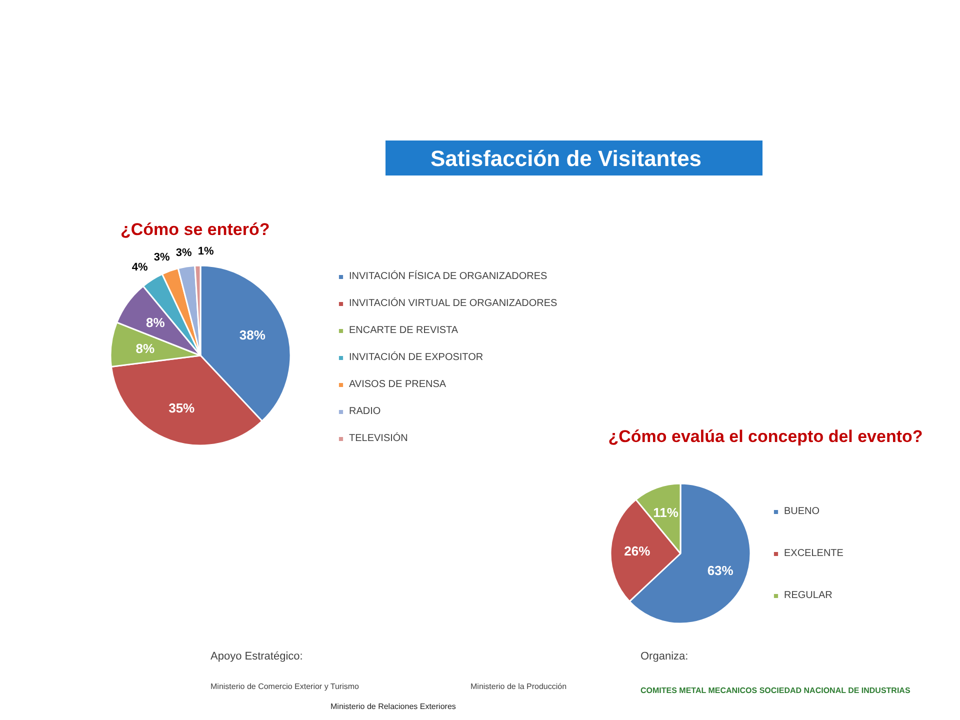 This screenshot has width=960, height=720. What do you see at coordinates (448, 276) in the screenshot?
I see `legend-label: INVITACIÓN FÍSICA DE ORGANIZADORES` at bounding box center [448, 276].